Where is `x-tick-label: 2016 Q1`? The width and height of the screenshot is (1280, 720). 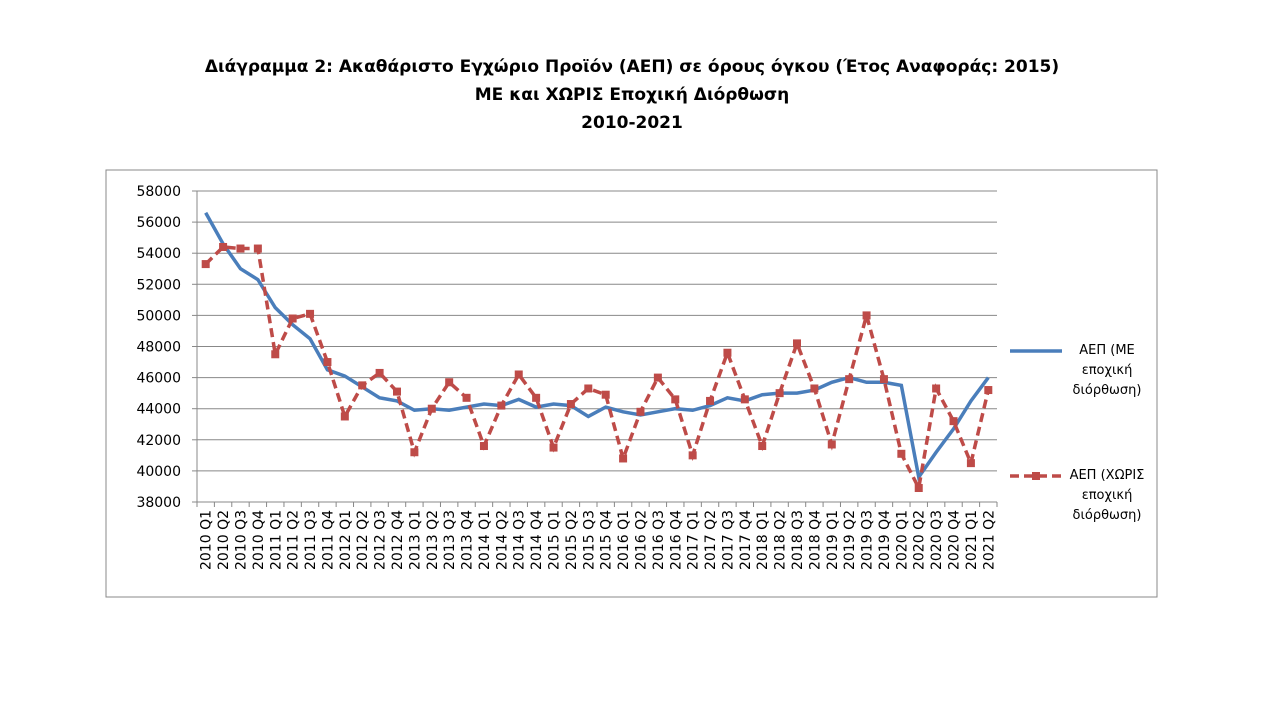
x-tick-label: 2016 Q1 is located at coordinates (624, 540).